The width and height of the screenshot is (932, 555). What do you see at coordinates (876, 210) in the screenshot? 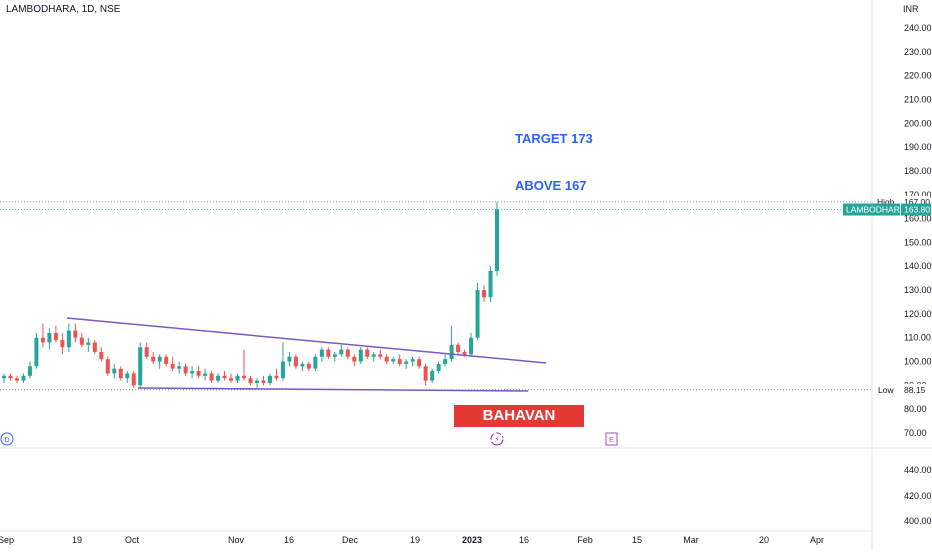
I see `last-symbol-label: LAMBODHARA` at bounding box center [876, 210].